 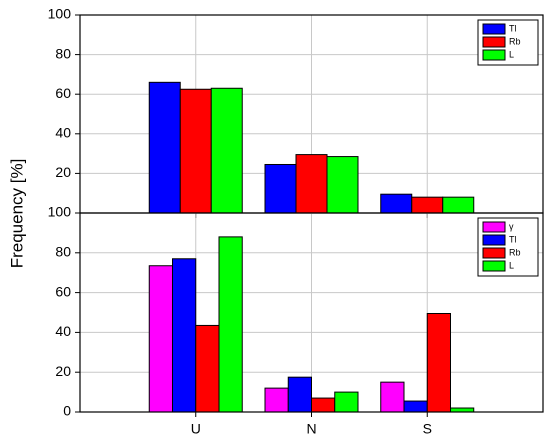 What do you see at coordinates (16, 214) in the screenshot?
I see `y-axis-label: Frequency [%]` at bounding box center [16, 214].